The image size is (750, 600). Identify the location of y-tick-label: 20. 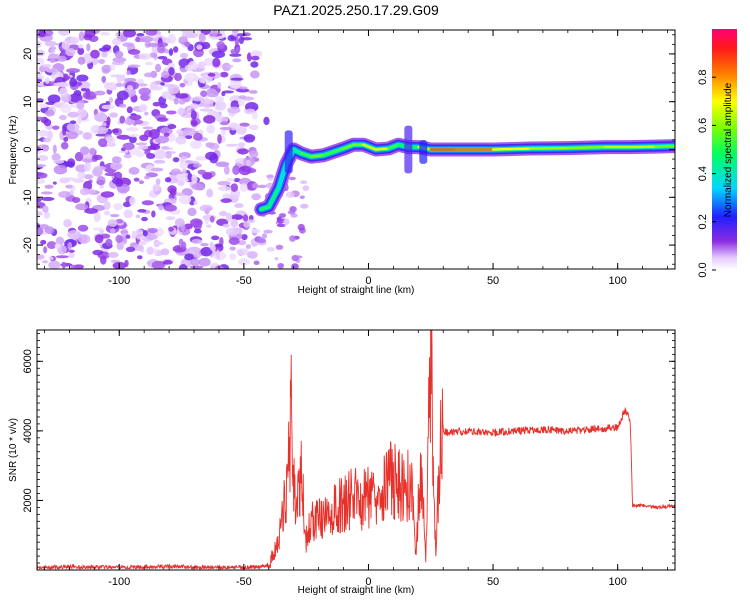
(28, 54).